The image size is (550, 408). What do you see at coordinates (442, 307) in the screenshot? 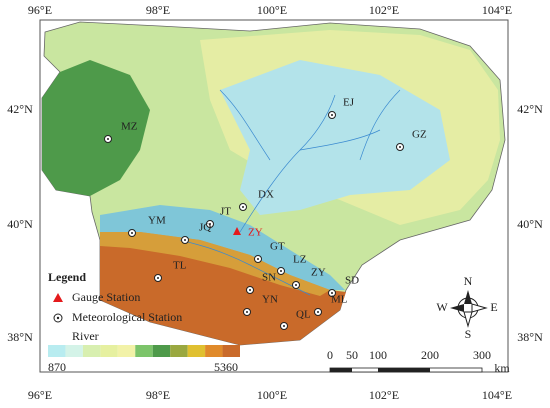
I see `compass-label: W` at bounding box center [442, 307].